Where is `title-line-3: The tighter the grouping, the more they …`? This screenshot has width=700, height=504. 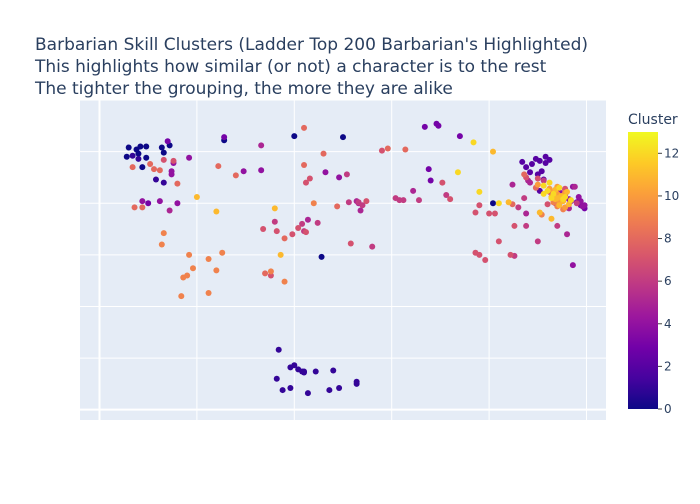 title-line-3: The tighter the grouping, the more they … is located at coordinates (243, 89).